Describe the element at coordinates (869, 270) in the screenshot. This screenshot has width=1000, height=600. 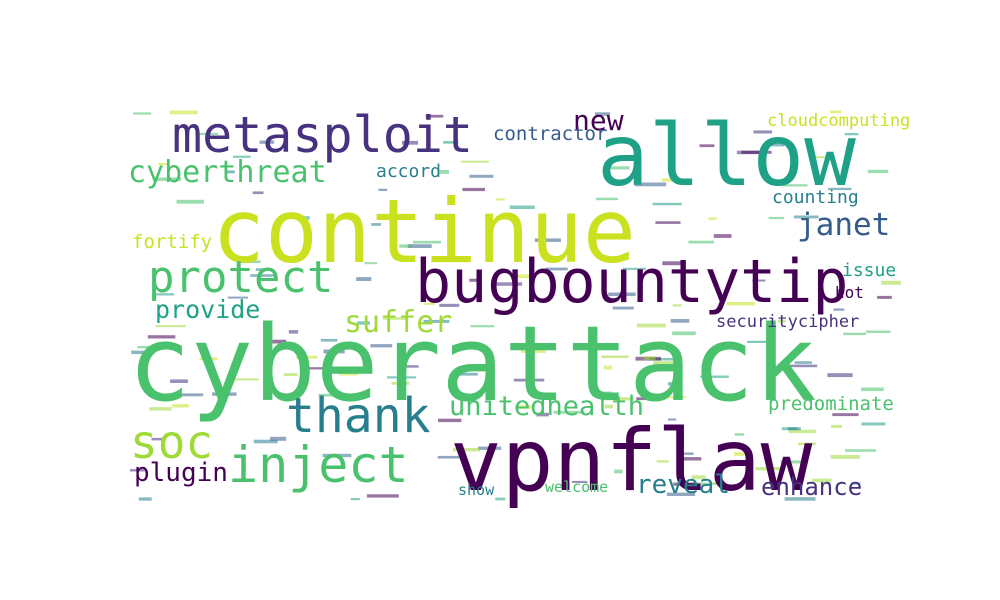
I see `word-issue: issue` at that location.